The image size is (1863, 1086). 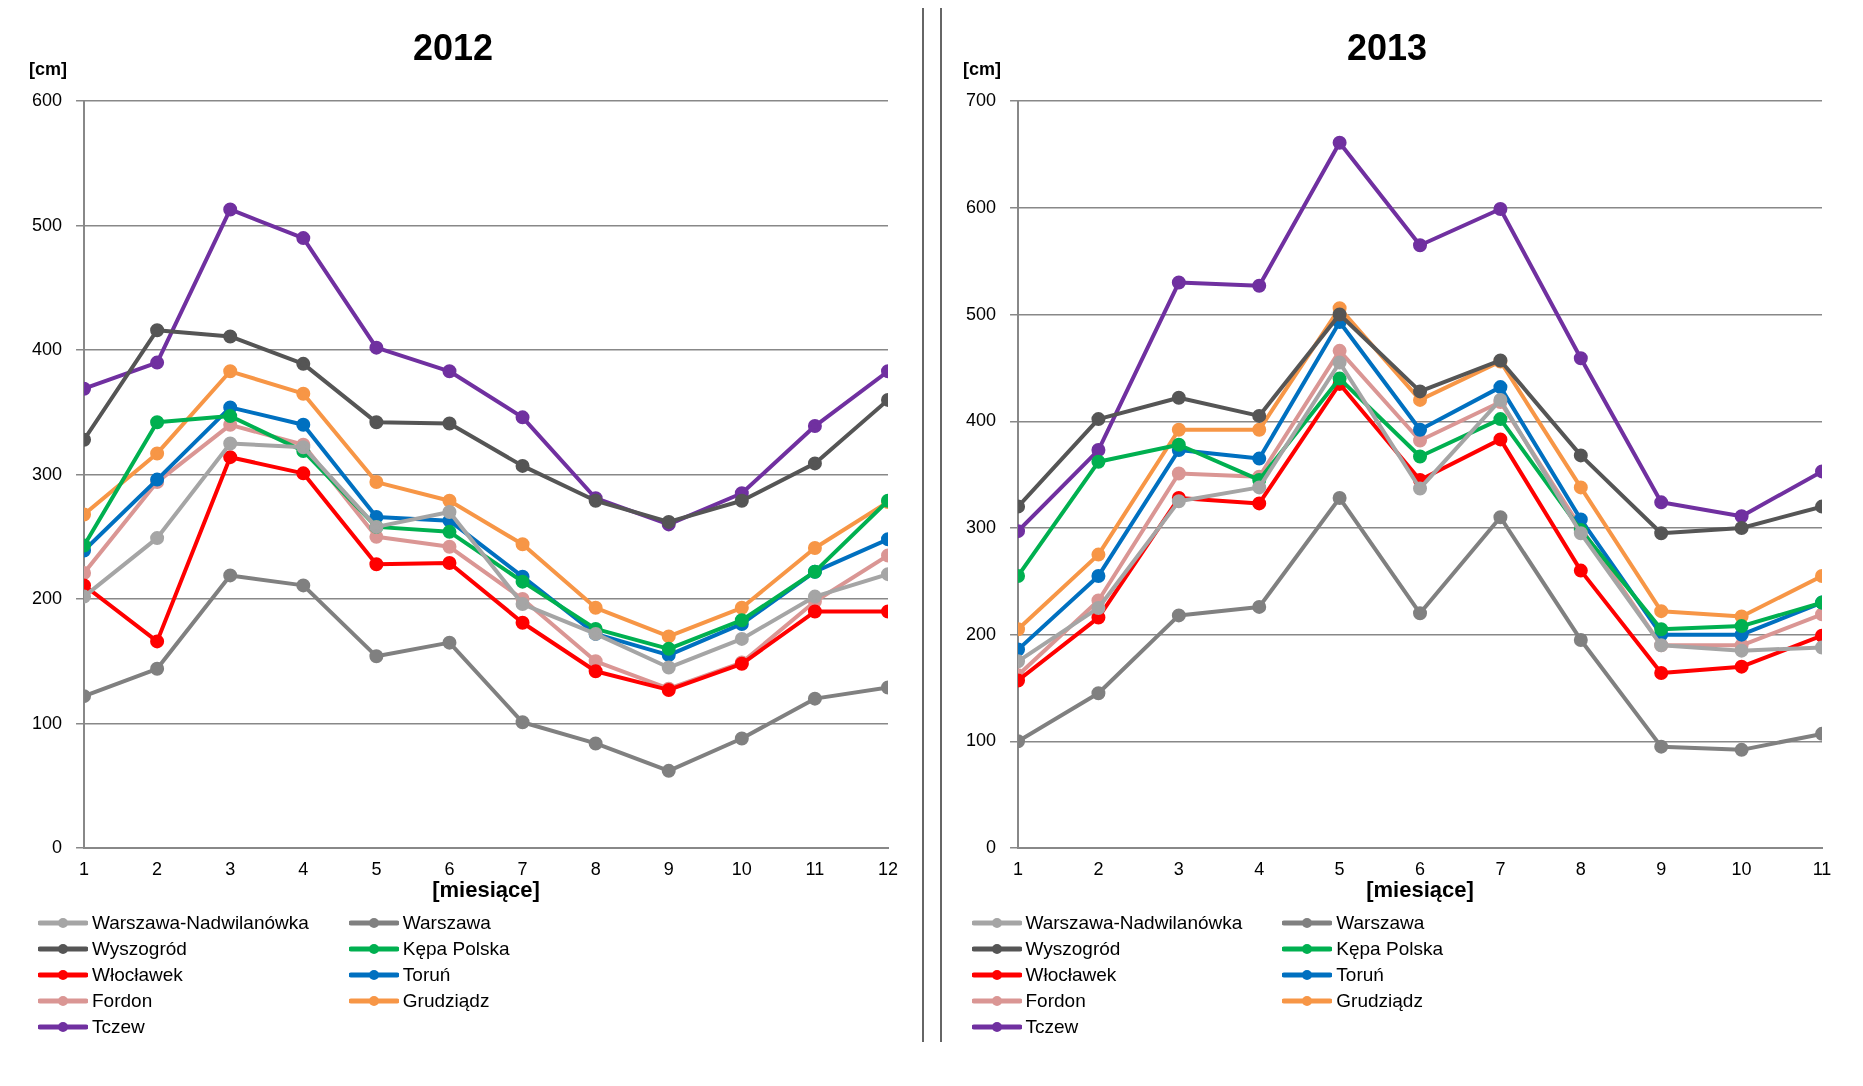 What do you see at coordinates (980, 100) in the screenshot?
I see `y-tick-label: 700` at bounding box center [980, 100].